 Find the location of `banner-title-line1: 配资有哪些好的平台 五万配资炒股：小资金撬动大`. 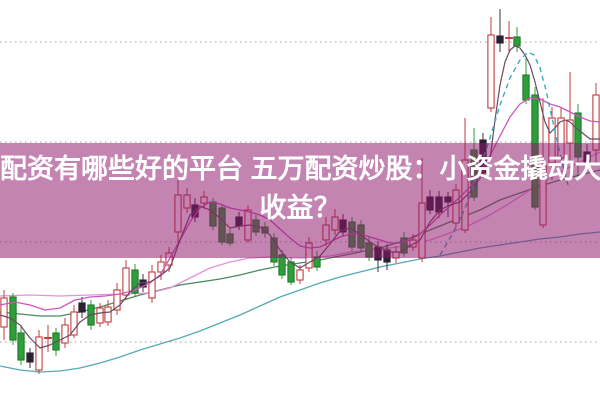

banner-title-line1: 配资有哪些好的平台 五万配资炒股：小资金撬动大 is located at coordinates (300, 169).